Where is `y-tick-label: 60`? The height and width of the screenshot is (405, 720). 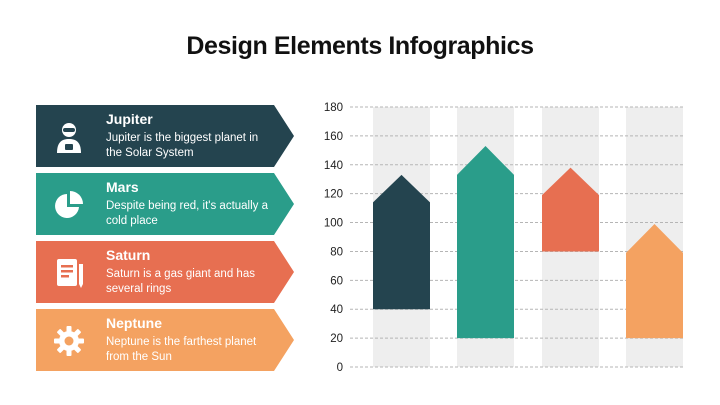
y-tick-label: 60 is located at coordinates (336, 281).